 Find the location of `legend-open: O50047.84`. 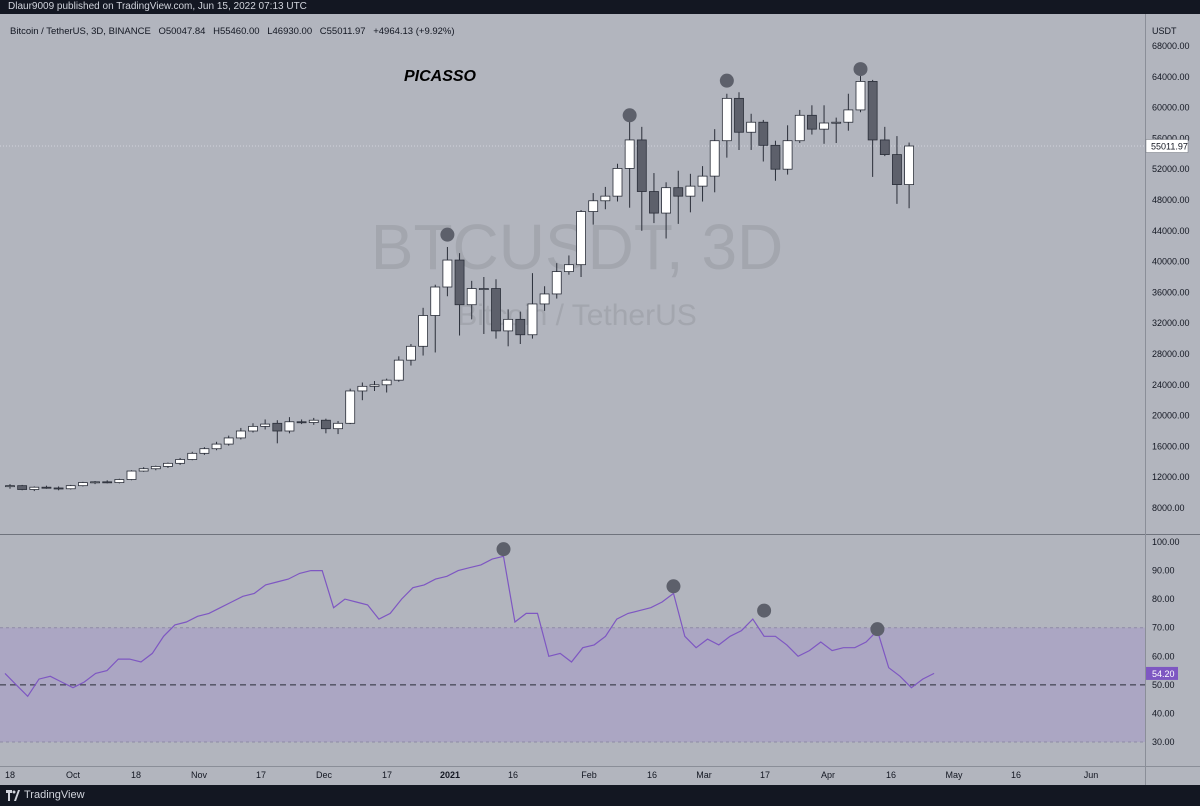

legend-open: O50047.84 is located at coordinates (181, 31).